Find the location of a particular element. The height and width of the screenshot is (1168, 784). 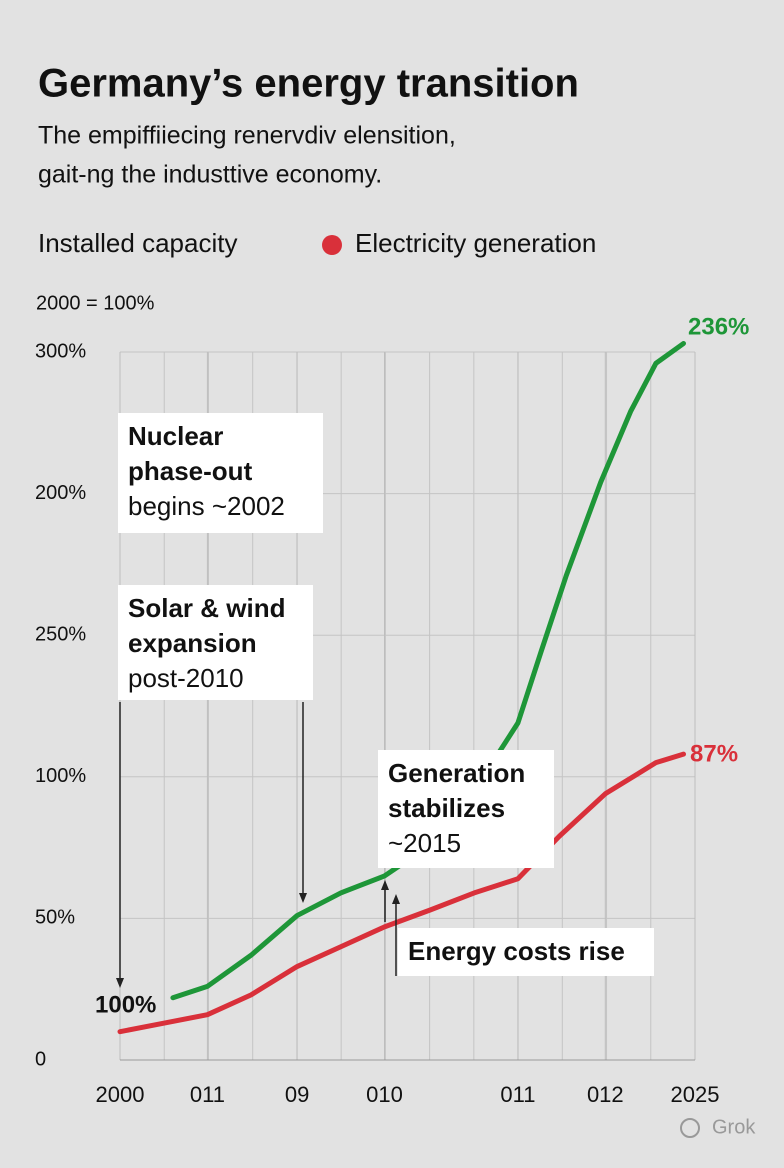

watermark-icon is located at coordinates (690, 1128).